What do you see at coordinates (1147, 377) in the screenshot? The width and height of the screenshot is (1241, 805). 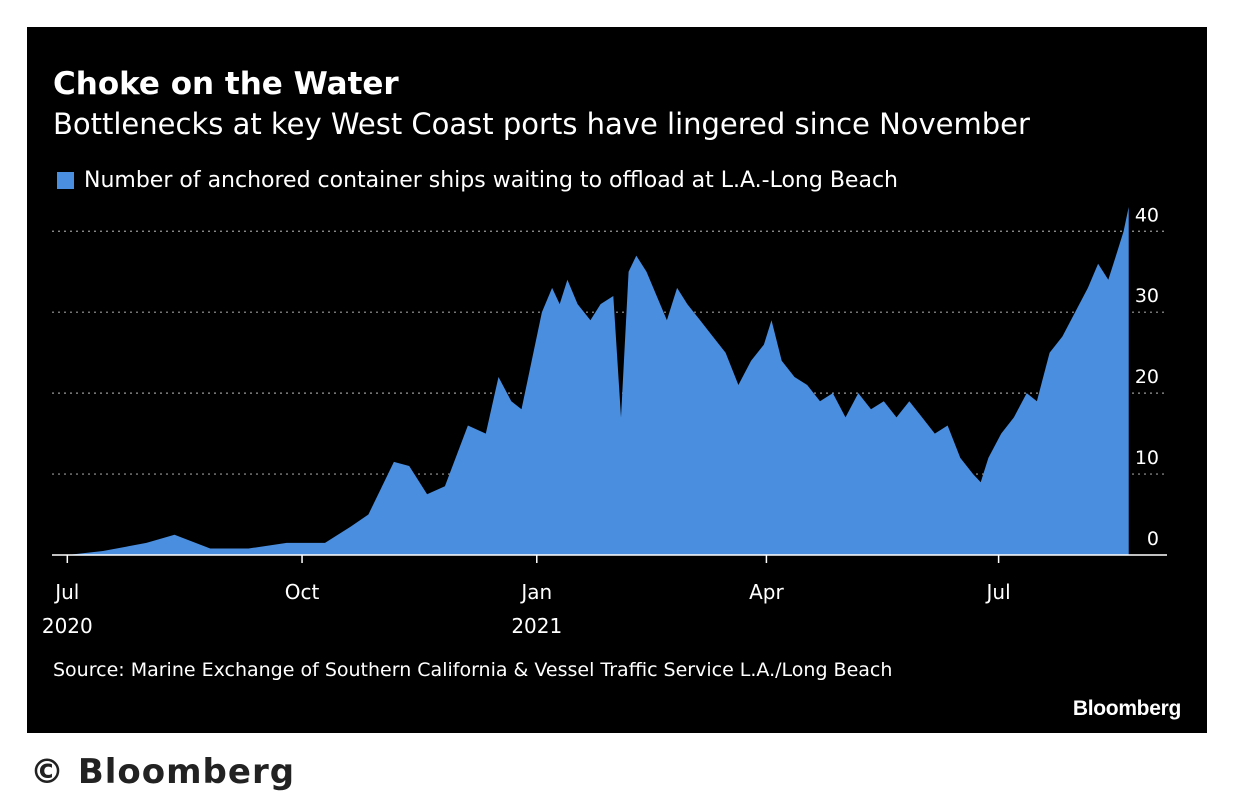 I see `y-tick-label: 20` at bounding box center [1147, 377].